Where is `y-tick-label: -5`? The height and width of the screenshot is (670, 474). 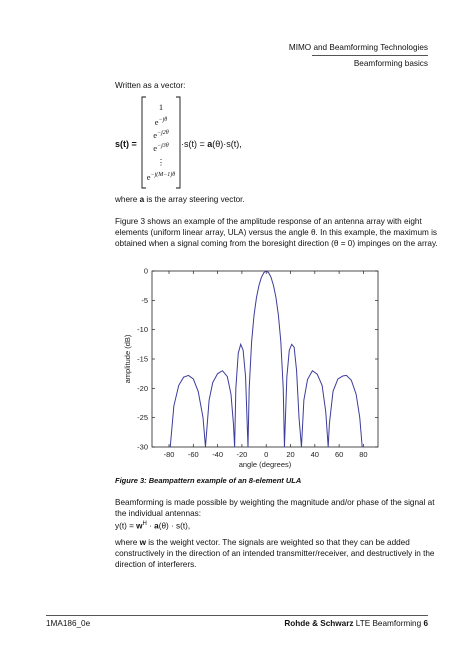
y-tick-label: -5 is located at coordinates (144, 300).